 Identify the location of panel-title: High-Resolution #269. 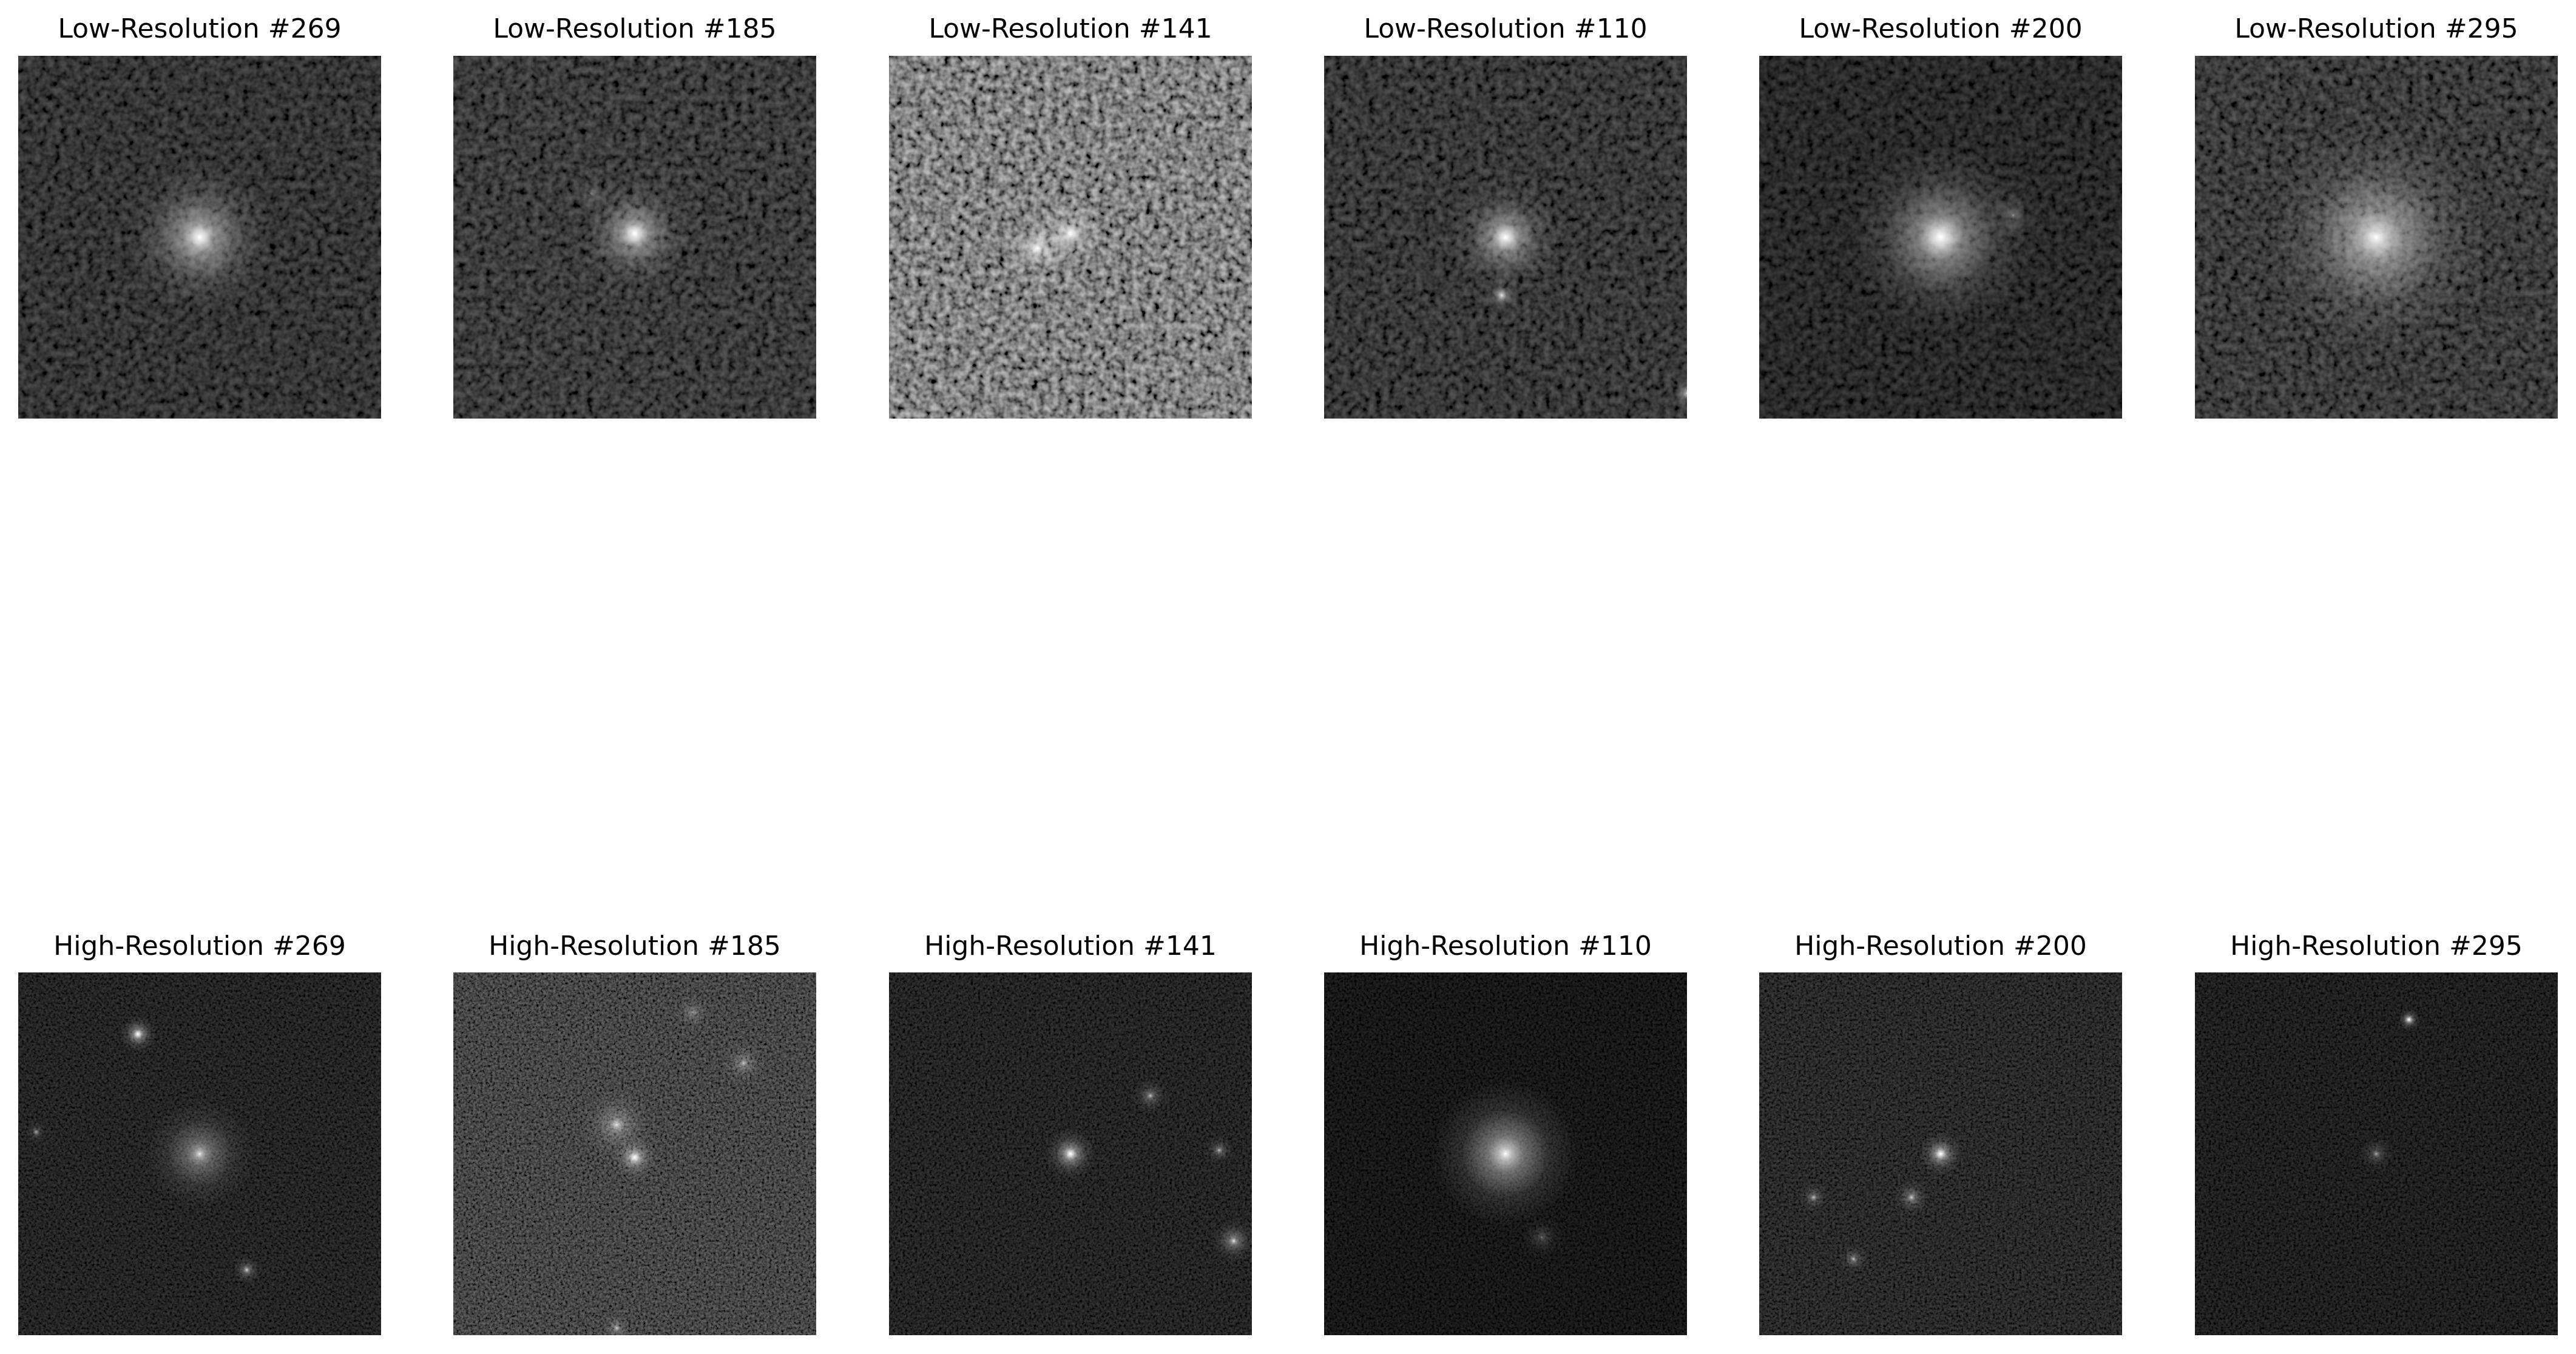
(199, 946).